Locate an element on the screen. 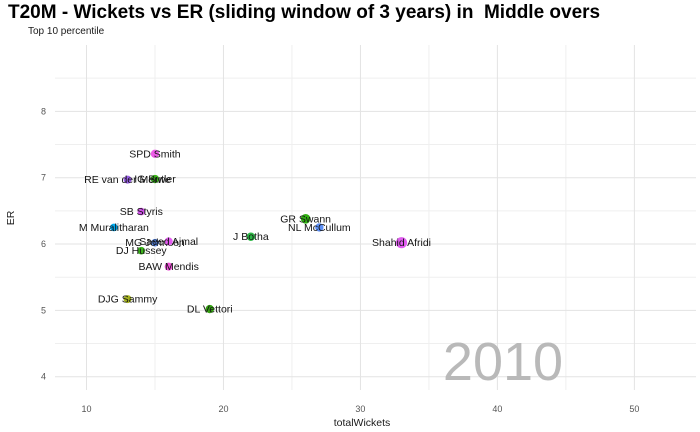 The image size is (700, 432). data-point-label: RE van der Merwe is located at coordinates (127, 180).